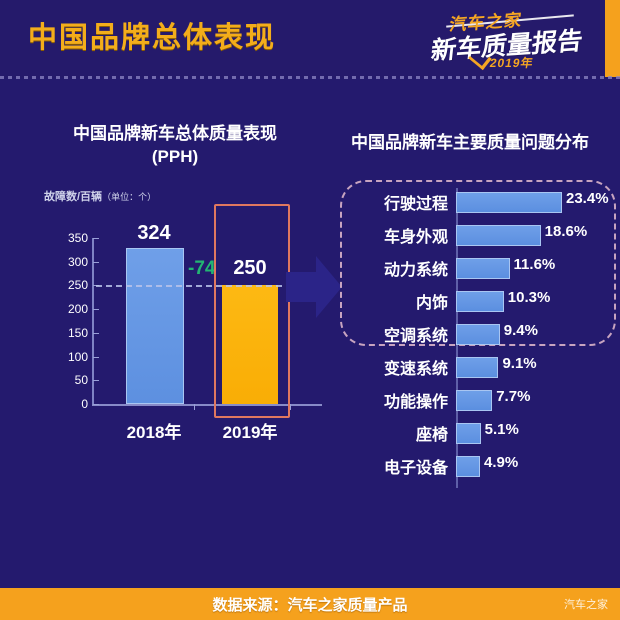 The image size is (620, 620). Describe the element at coordinates (154, 233) in the screenshot. I see `bar-value-label: 324` at that location.